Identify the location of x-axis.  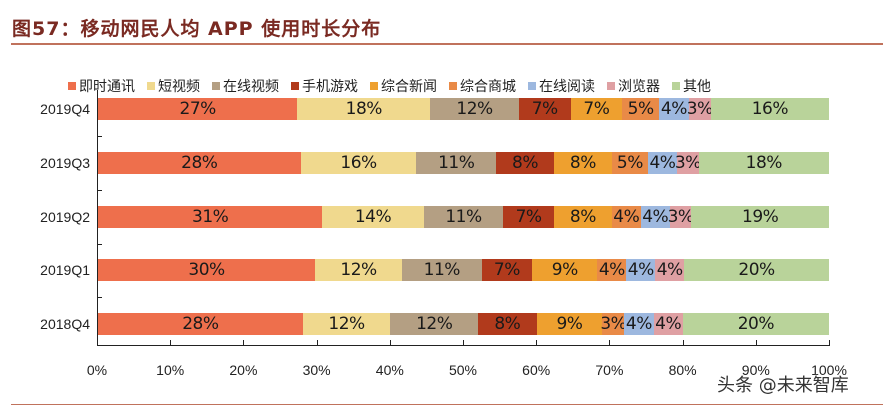
(463, 345).